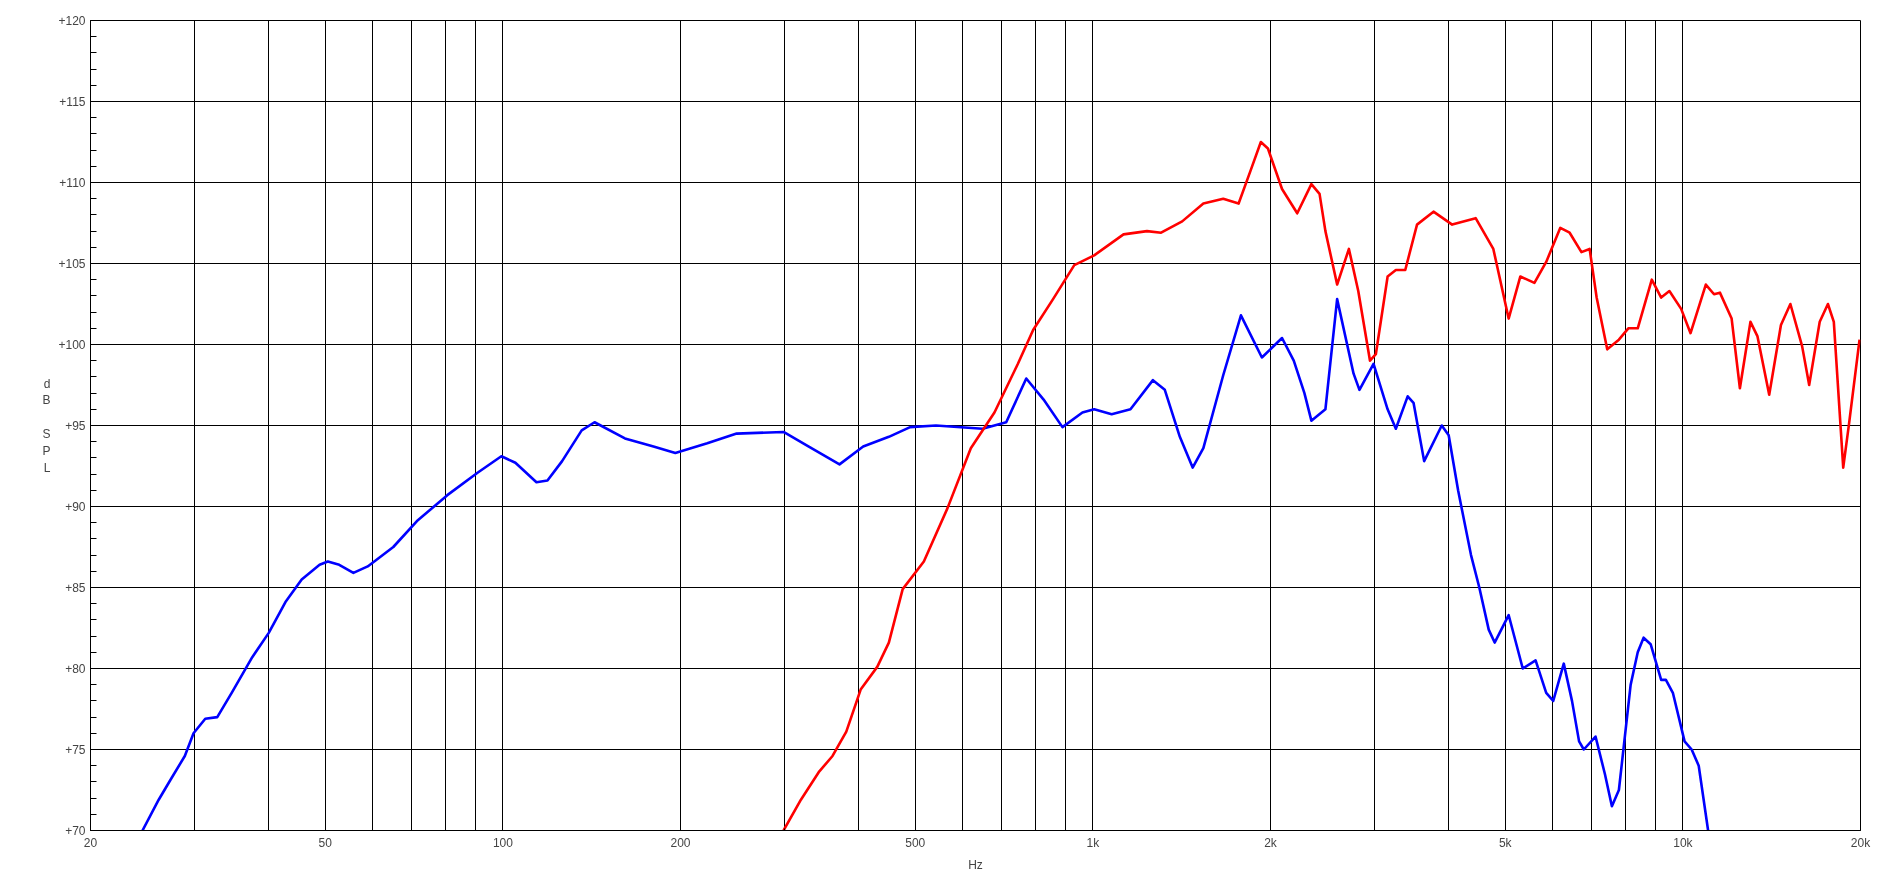 The image size is (1900, 895). Describe the element at coordinates (75, 507) in the screenshot. I see `y-tick-label: +90` at that location.